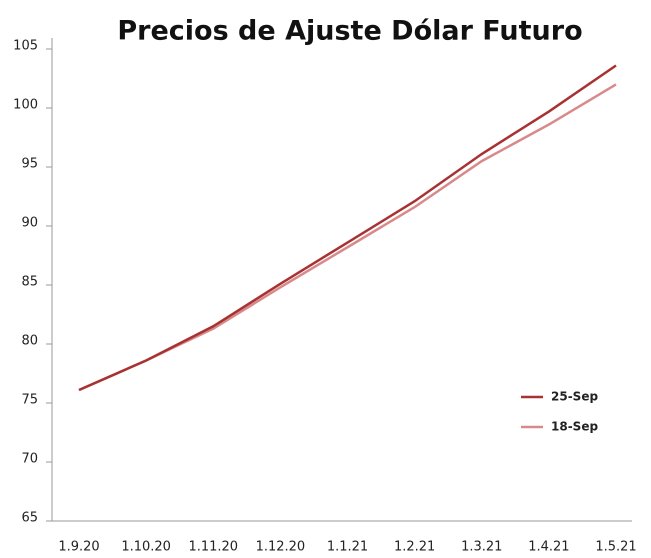 Image resolution: width=651 pixels, height=558 pixels. What do you see at coordinates (574, 397) in the screenshot?
I see `legend-label: 25-Sep` at bounding box center [574, 397].